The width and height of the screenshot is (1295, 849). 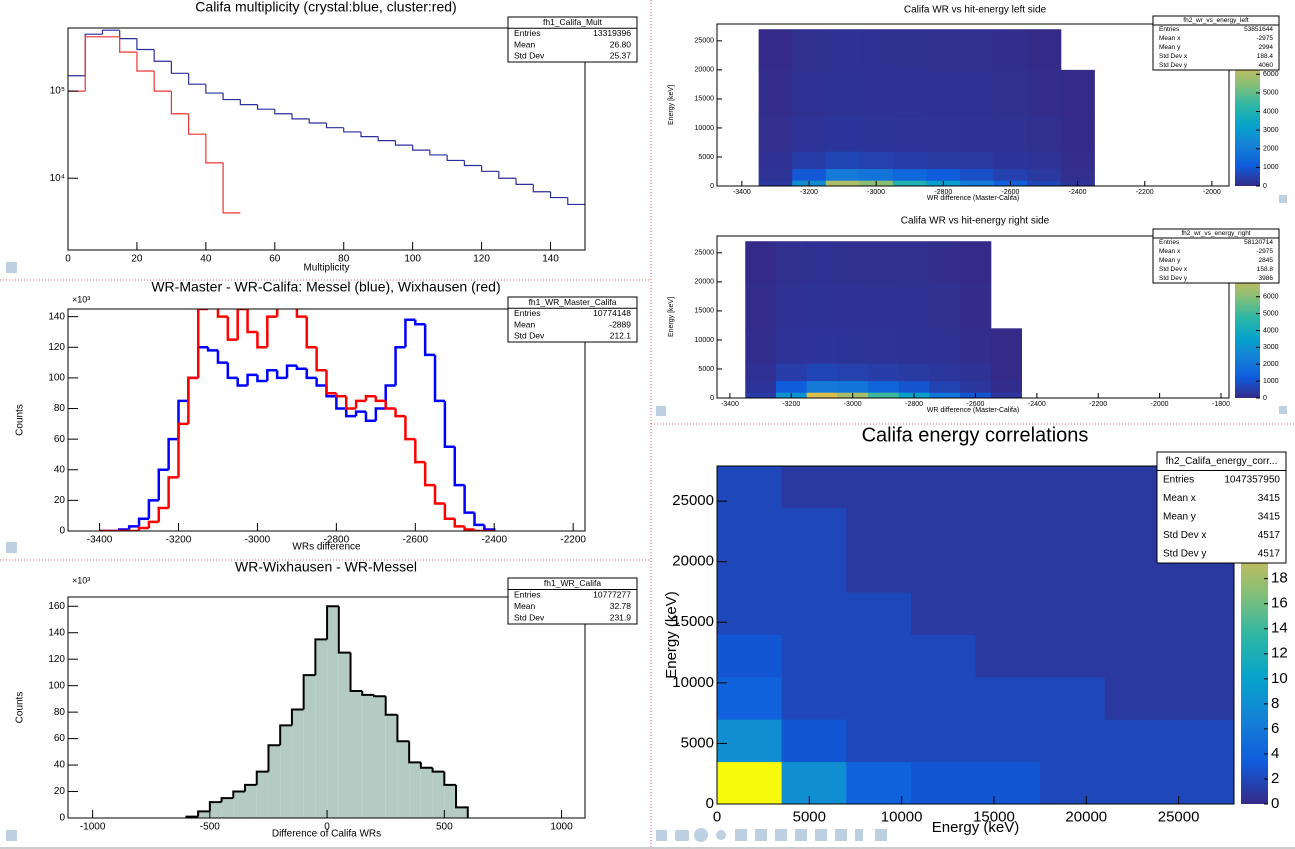 I want to click on stats-value: 2994, so click(x=1266, y=47).